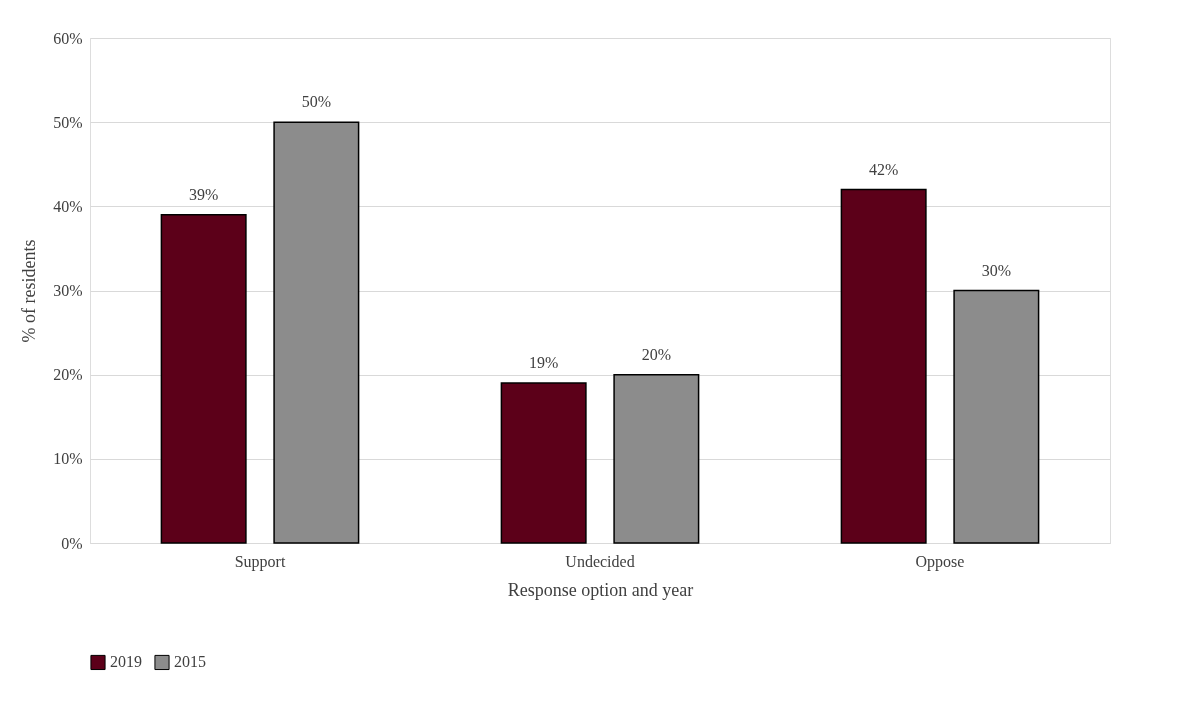 This screenshot has height=713, width=1189. Describe the element at coordinates (68, 290) in the screenshot. I see `y-tick-label: 30%` at that location.